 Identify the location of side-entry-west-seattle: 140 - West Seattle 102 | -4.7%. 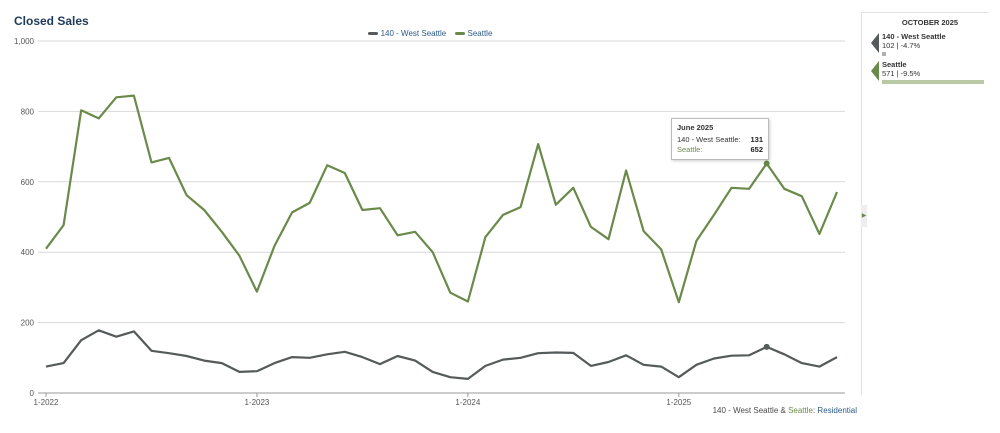
(914, 44).